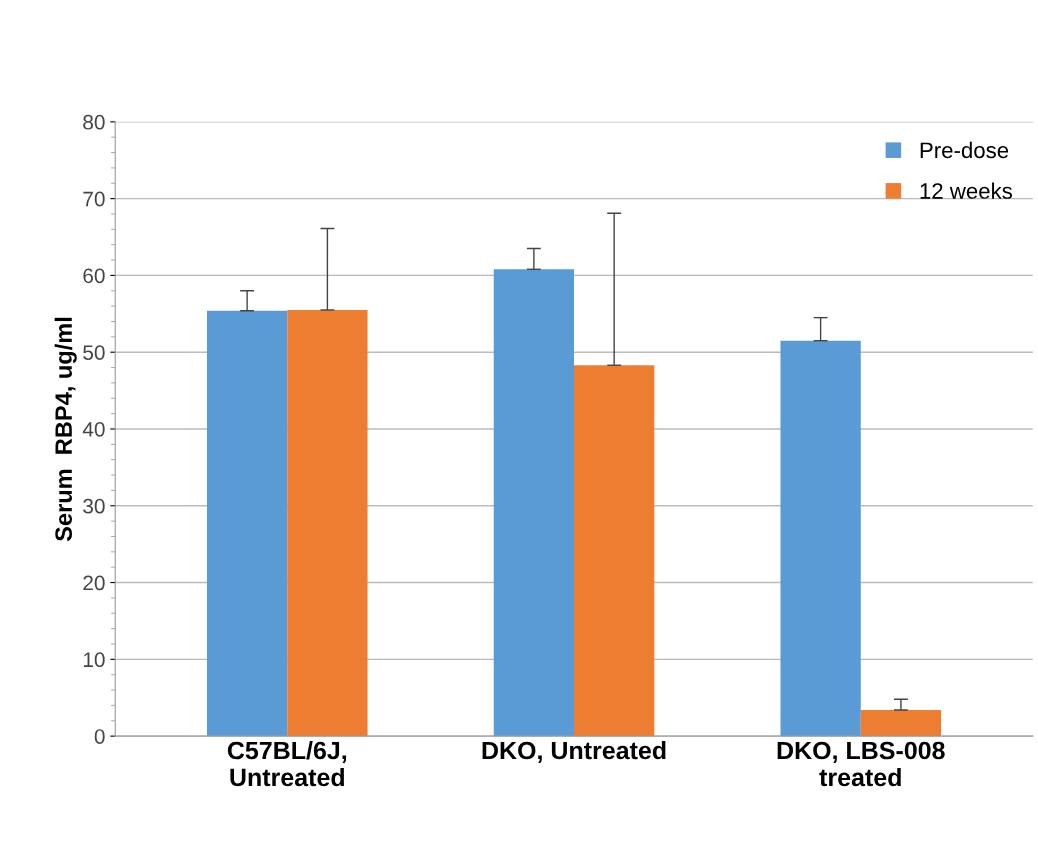 This screenshot has width=1038, height=852. I want to click on y-tick-label: 30, so click(94, 506).